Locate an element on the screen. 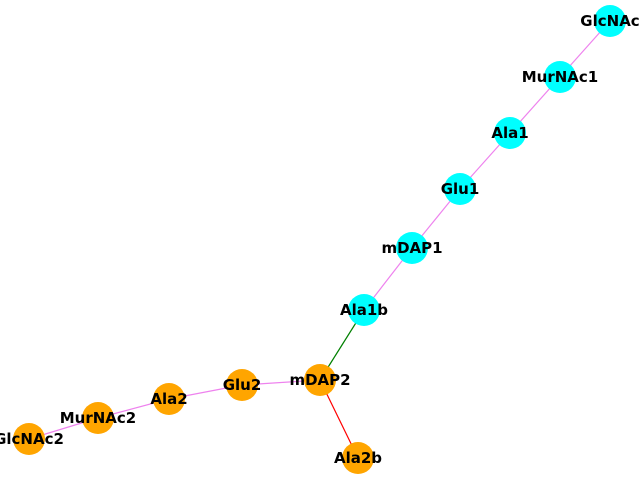  node-glcnac1 is located at coordinates (610, 21).